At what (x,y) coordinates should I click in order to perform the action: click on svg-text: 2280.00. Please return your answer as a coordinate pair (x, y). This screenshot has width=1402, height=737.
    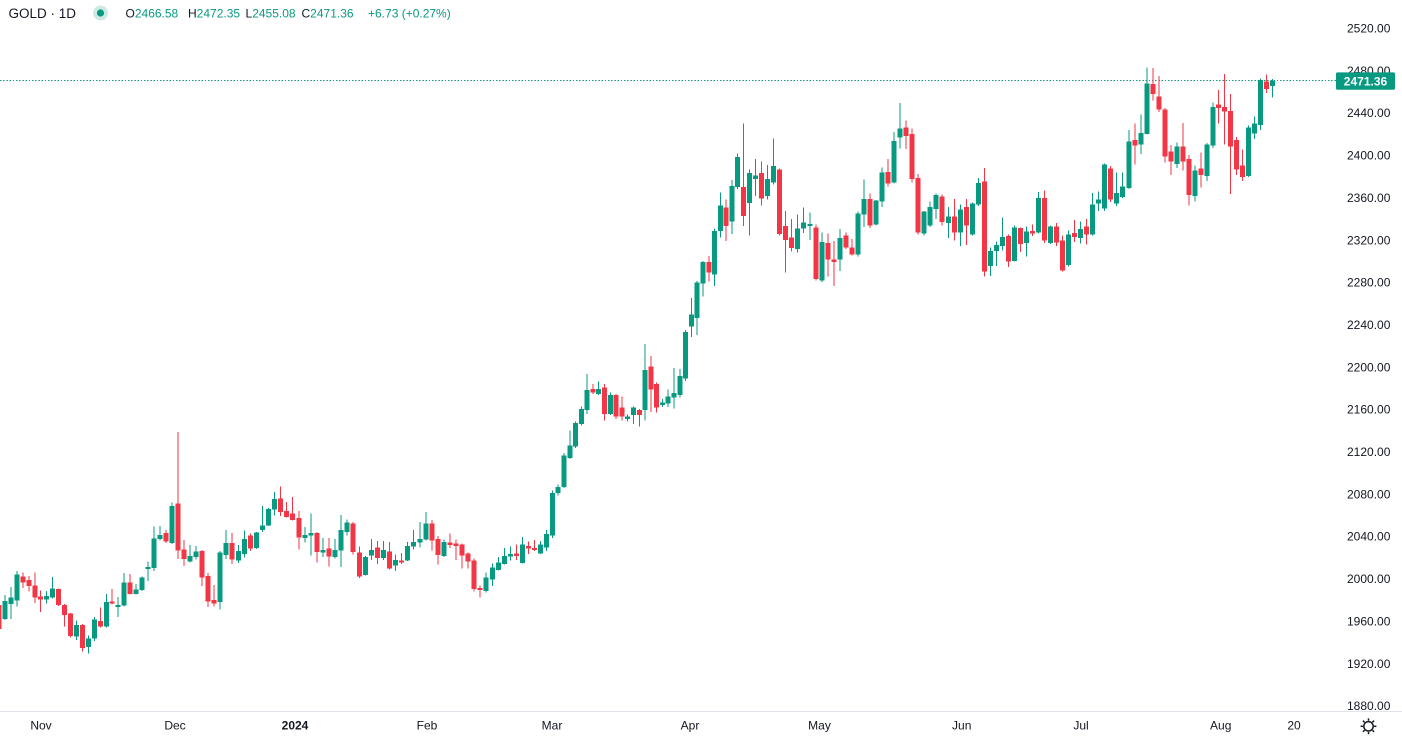
    Looking at the image, I should click on (1369, 283).